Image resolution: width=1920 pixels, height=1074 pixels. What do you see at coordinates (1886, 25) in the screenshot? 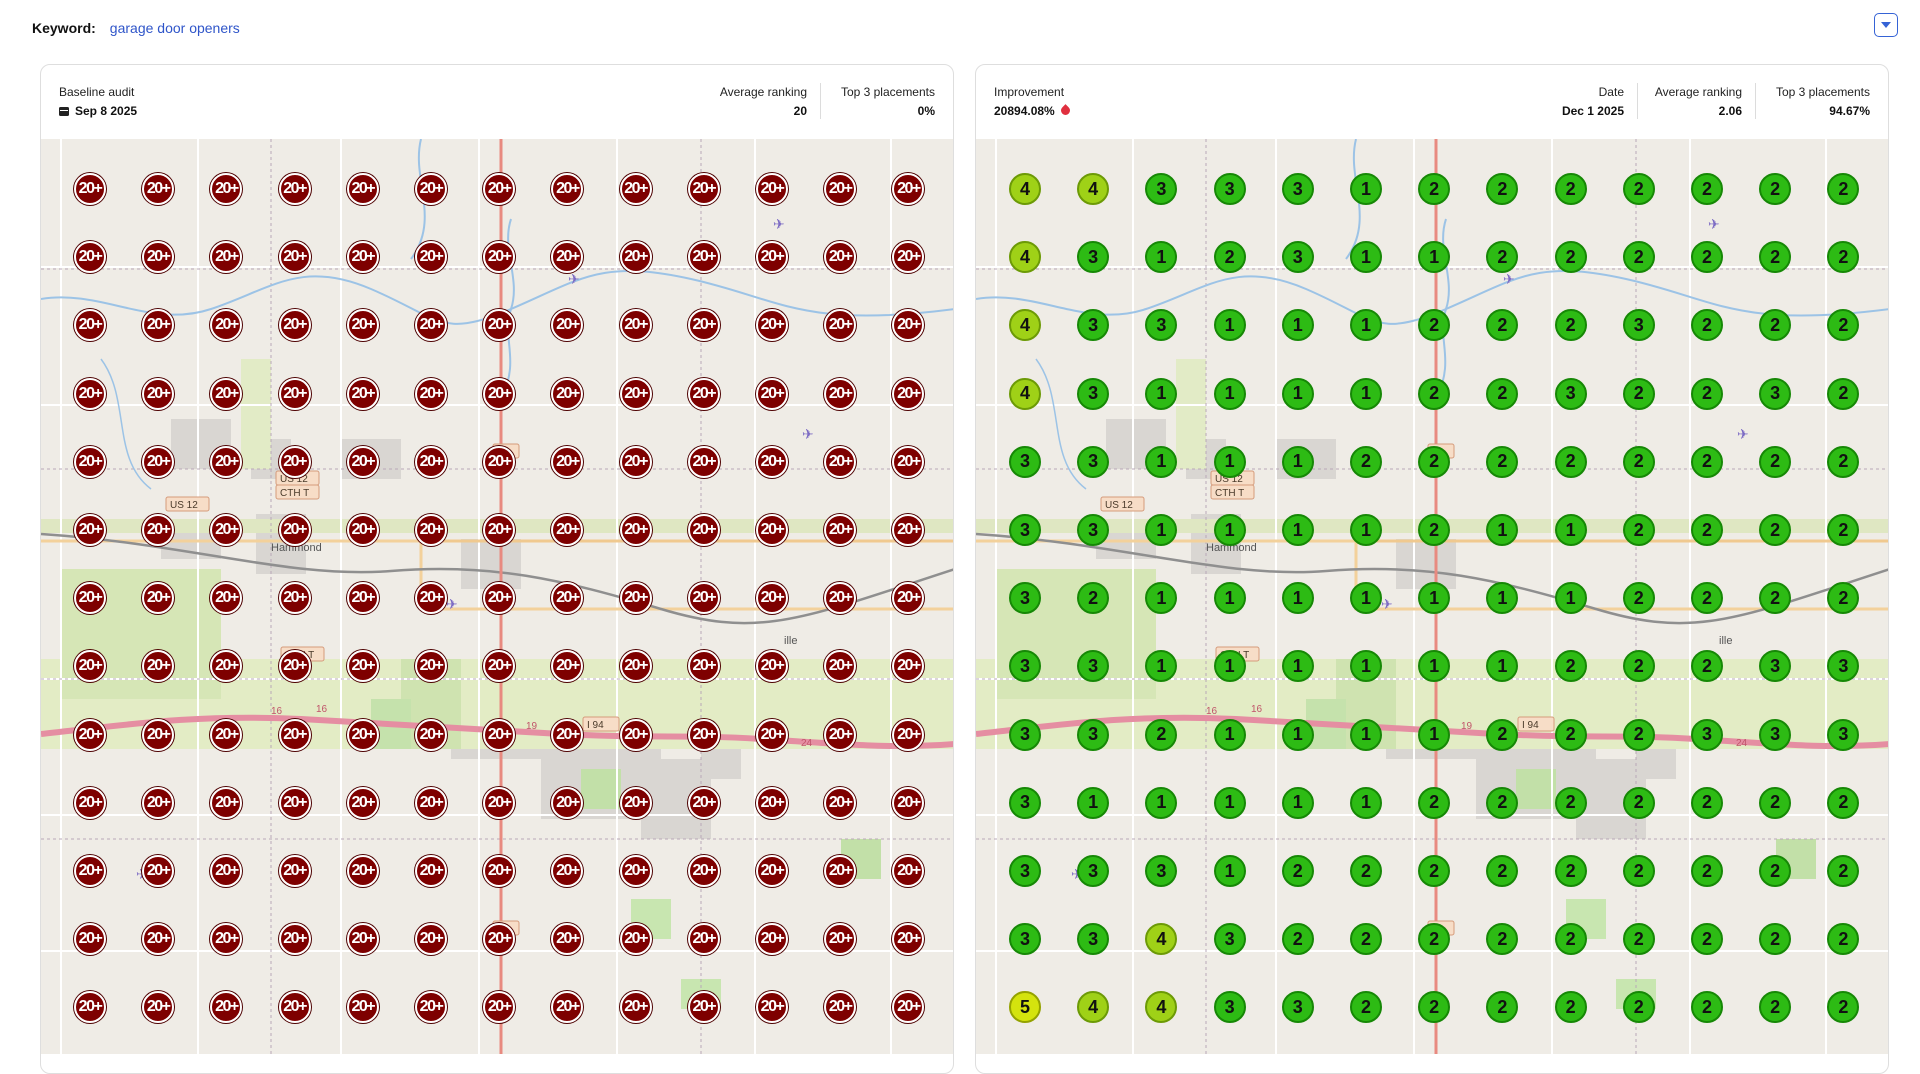
I see `keyword-dropdown-button` at bounding box center [1886, 25].